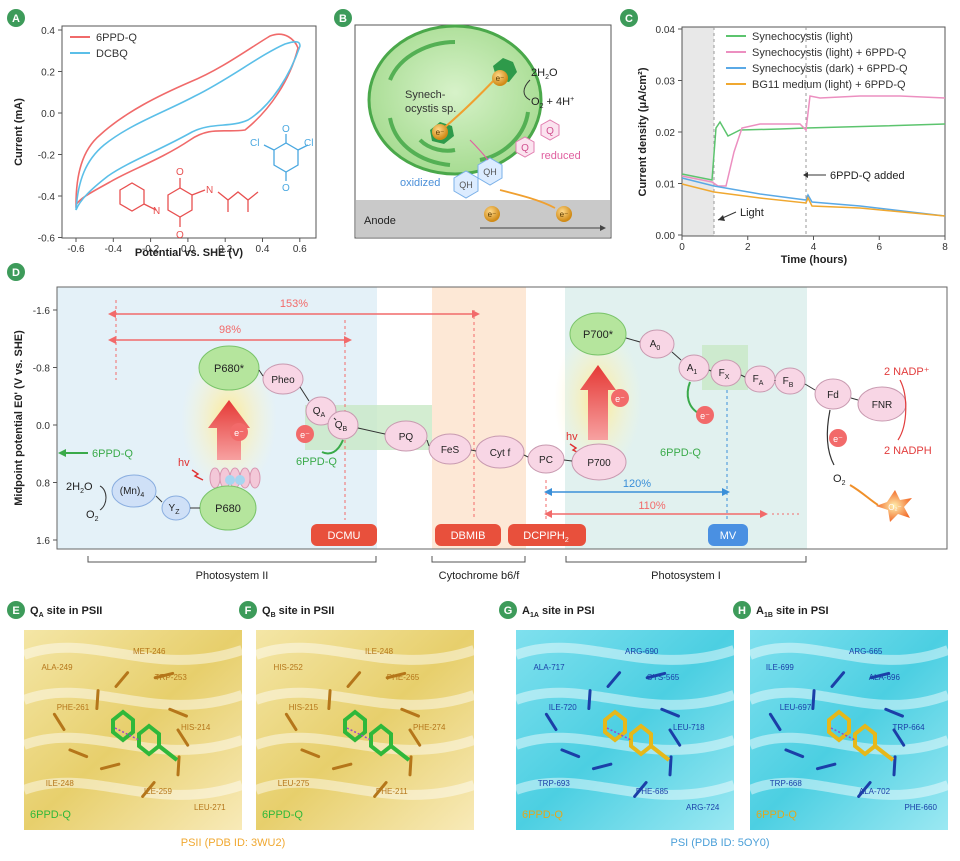  What do you see at coordinates (180, 172) in the screenshot?
I see `mol-o-top: O` at bounding box center [180, 172].